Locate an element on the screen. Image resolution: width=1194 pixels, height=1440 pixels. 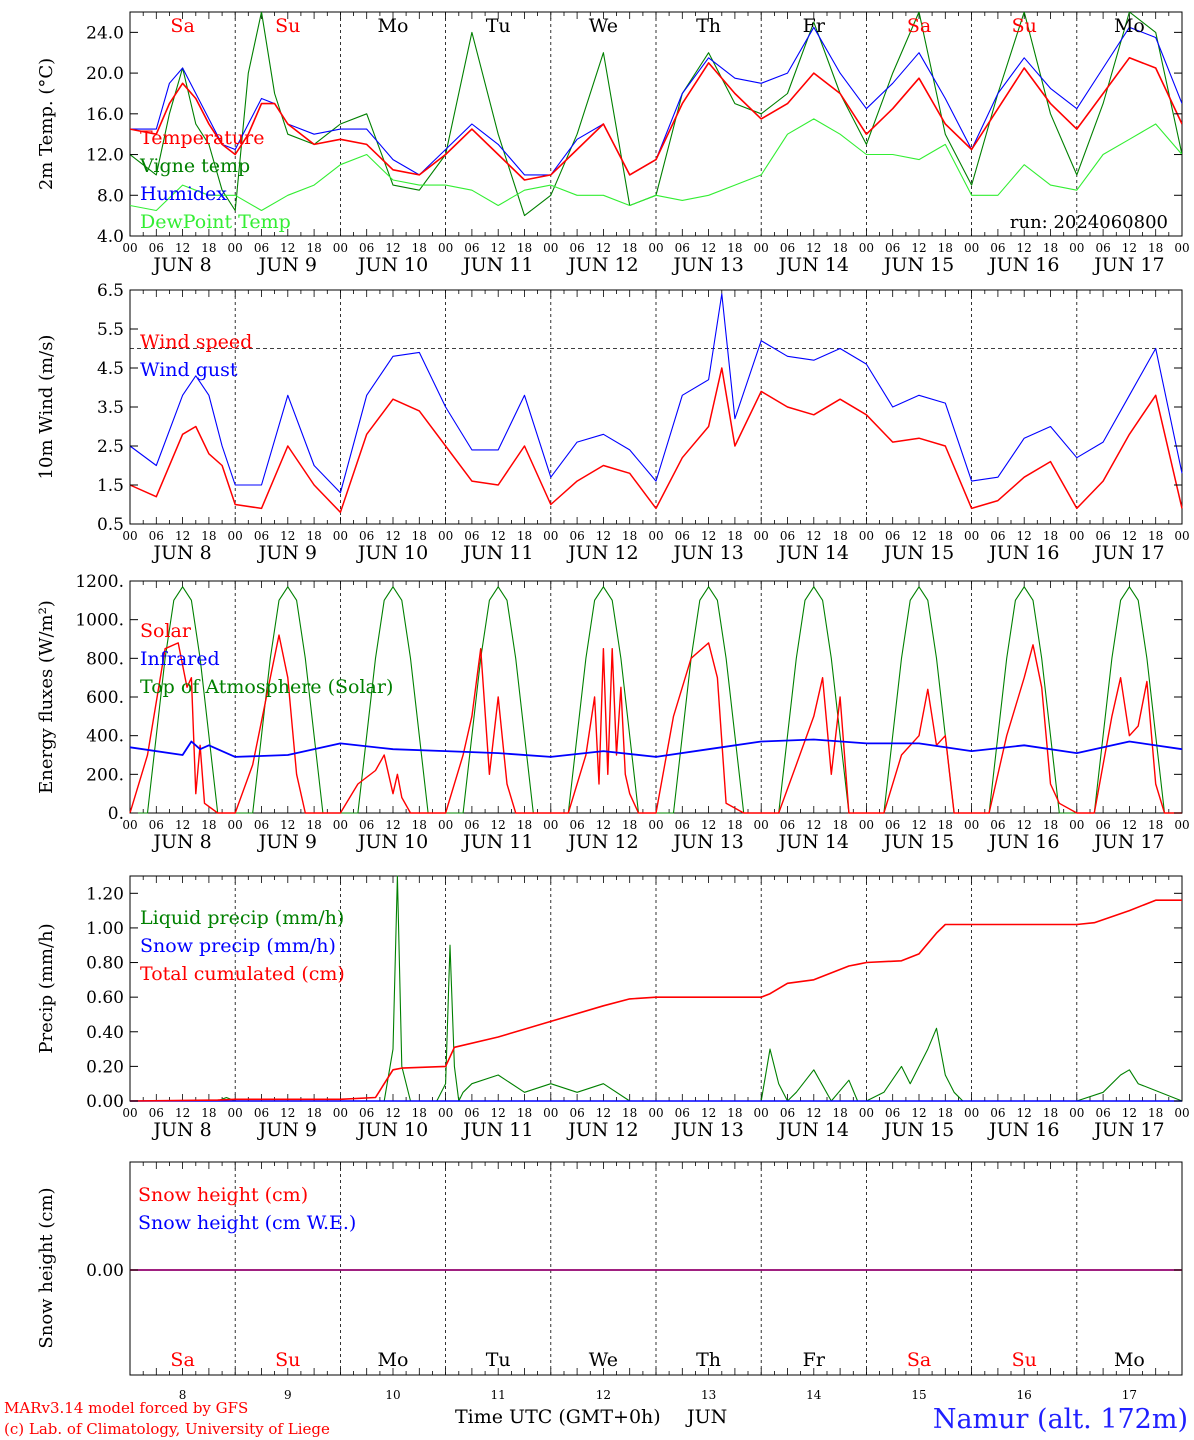
day-number-label: 8 is located at coordinates (183, 1395).